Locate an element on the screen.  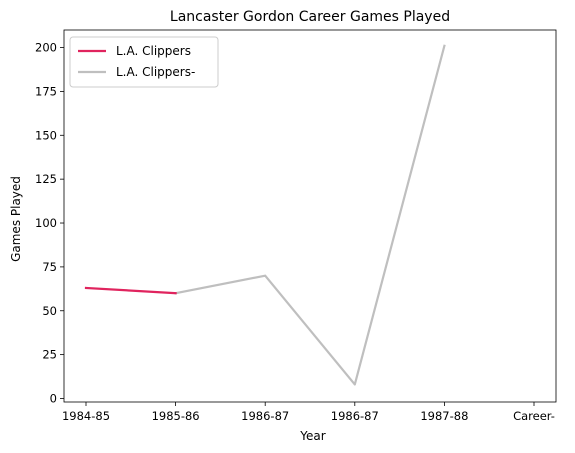
y-tick-label: 0 is located at coordinates (53, 398).